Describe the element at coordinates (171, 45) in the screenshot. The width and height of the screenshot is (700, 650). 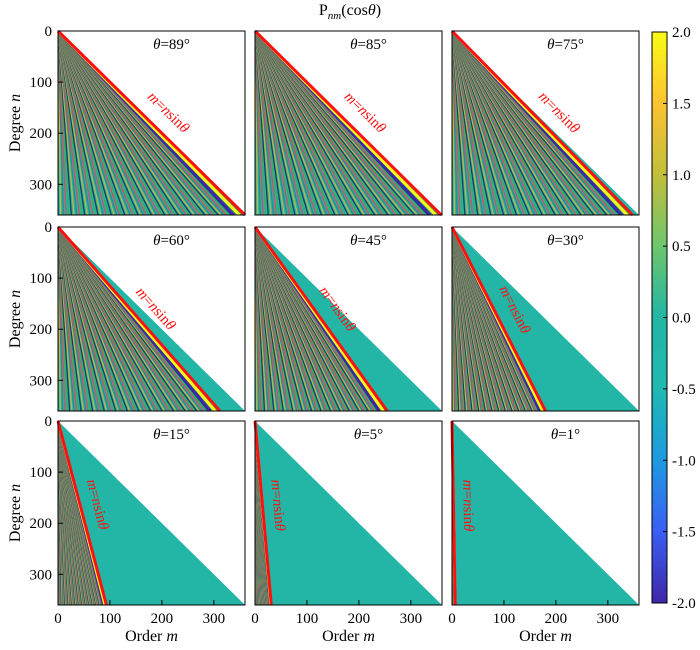
I see `theta-label: θ=89°` at that location.